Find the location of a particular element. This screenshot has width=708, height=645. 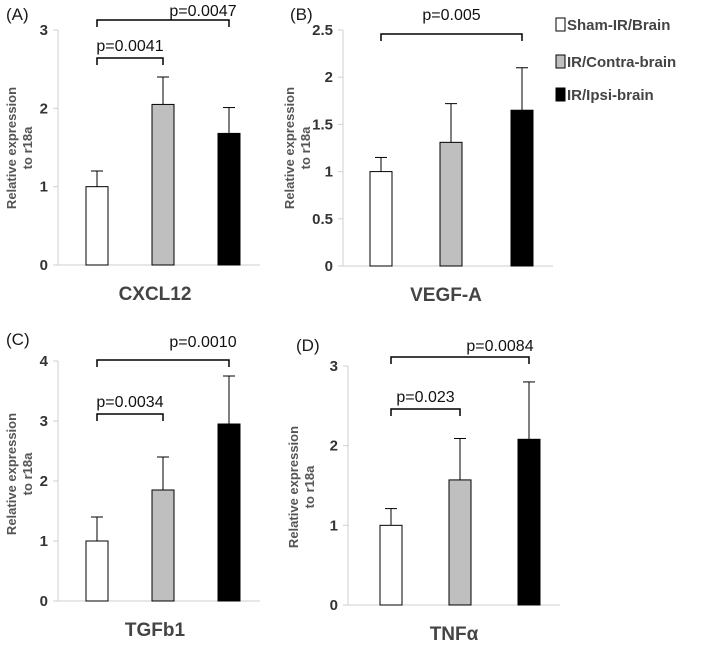

legend-label: IR/Ipsi-brain is located at coordinates (610, 95).